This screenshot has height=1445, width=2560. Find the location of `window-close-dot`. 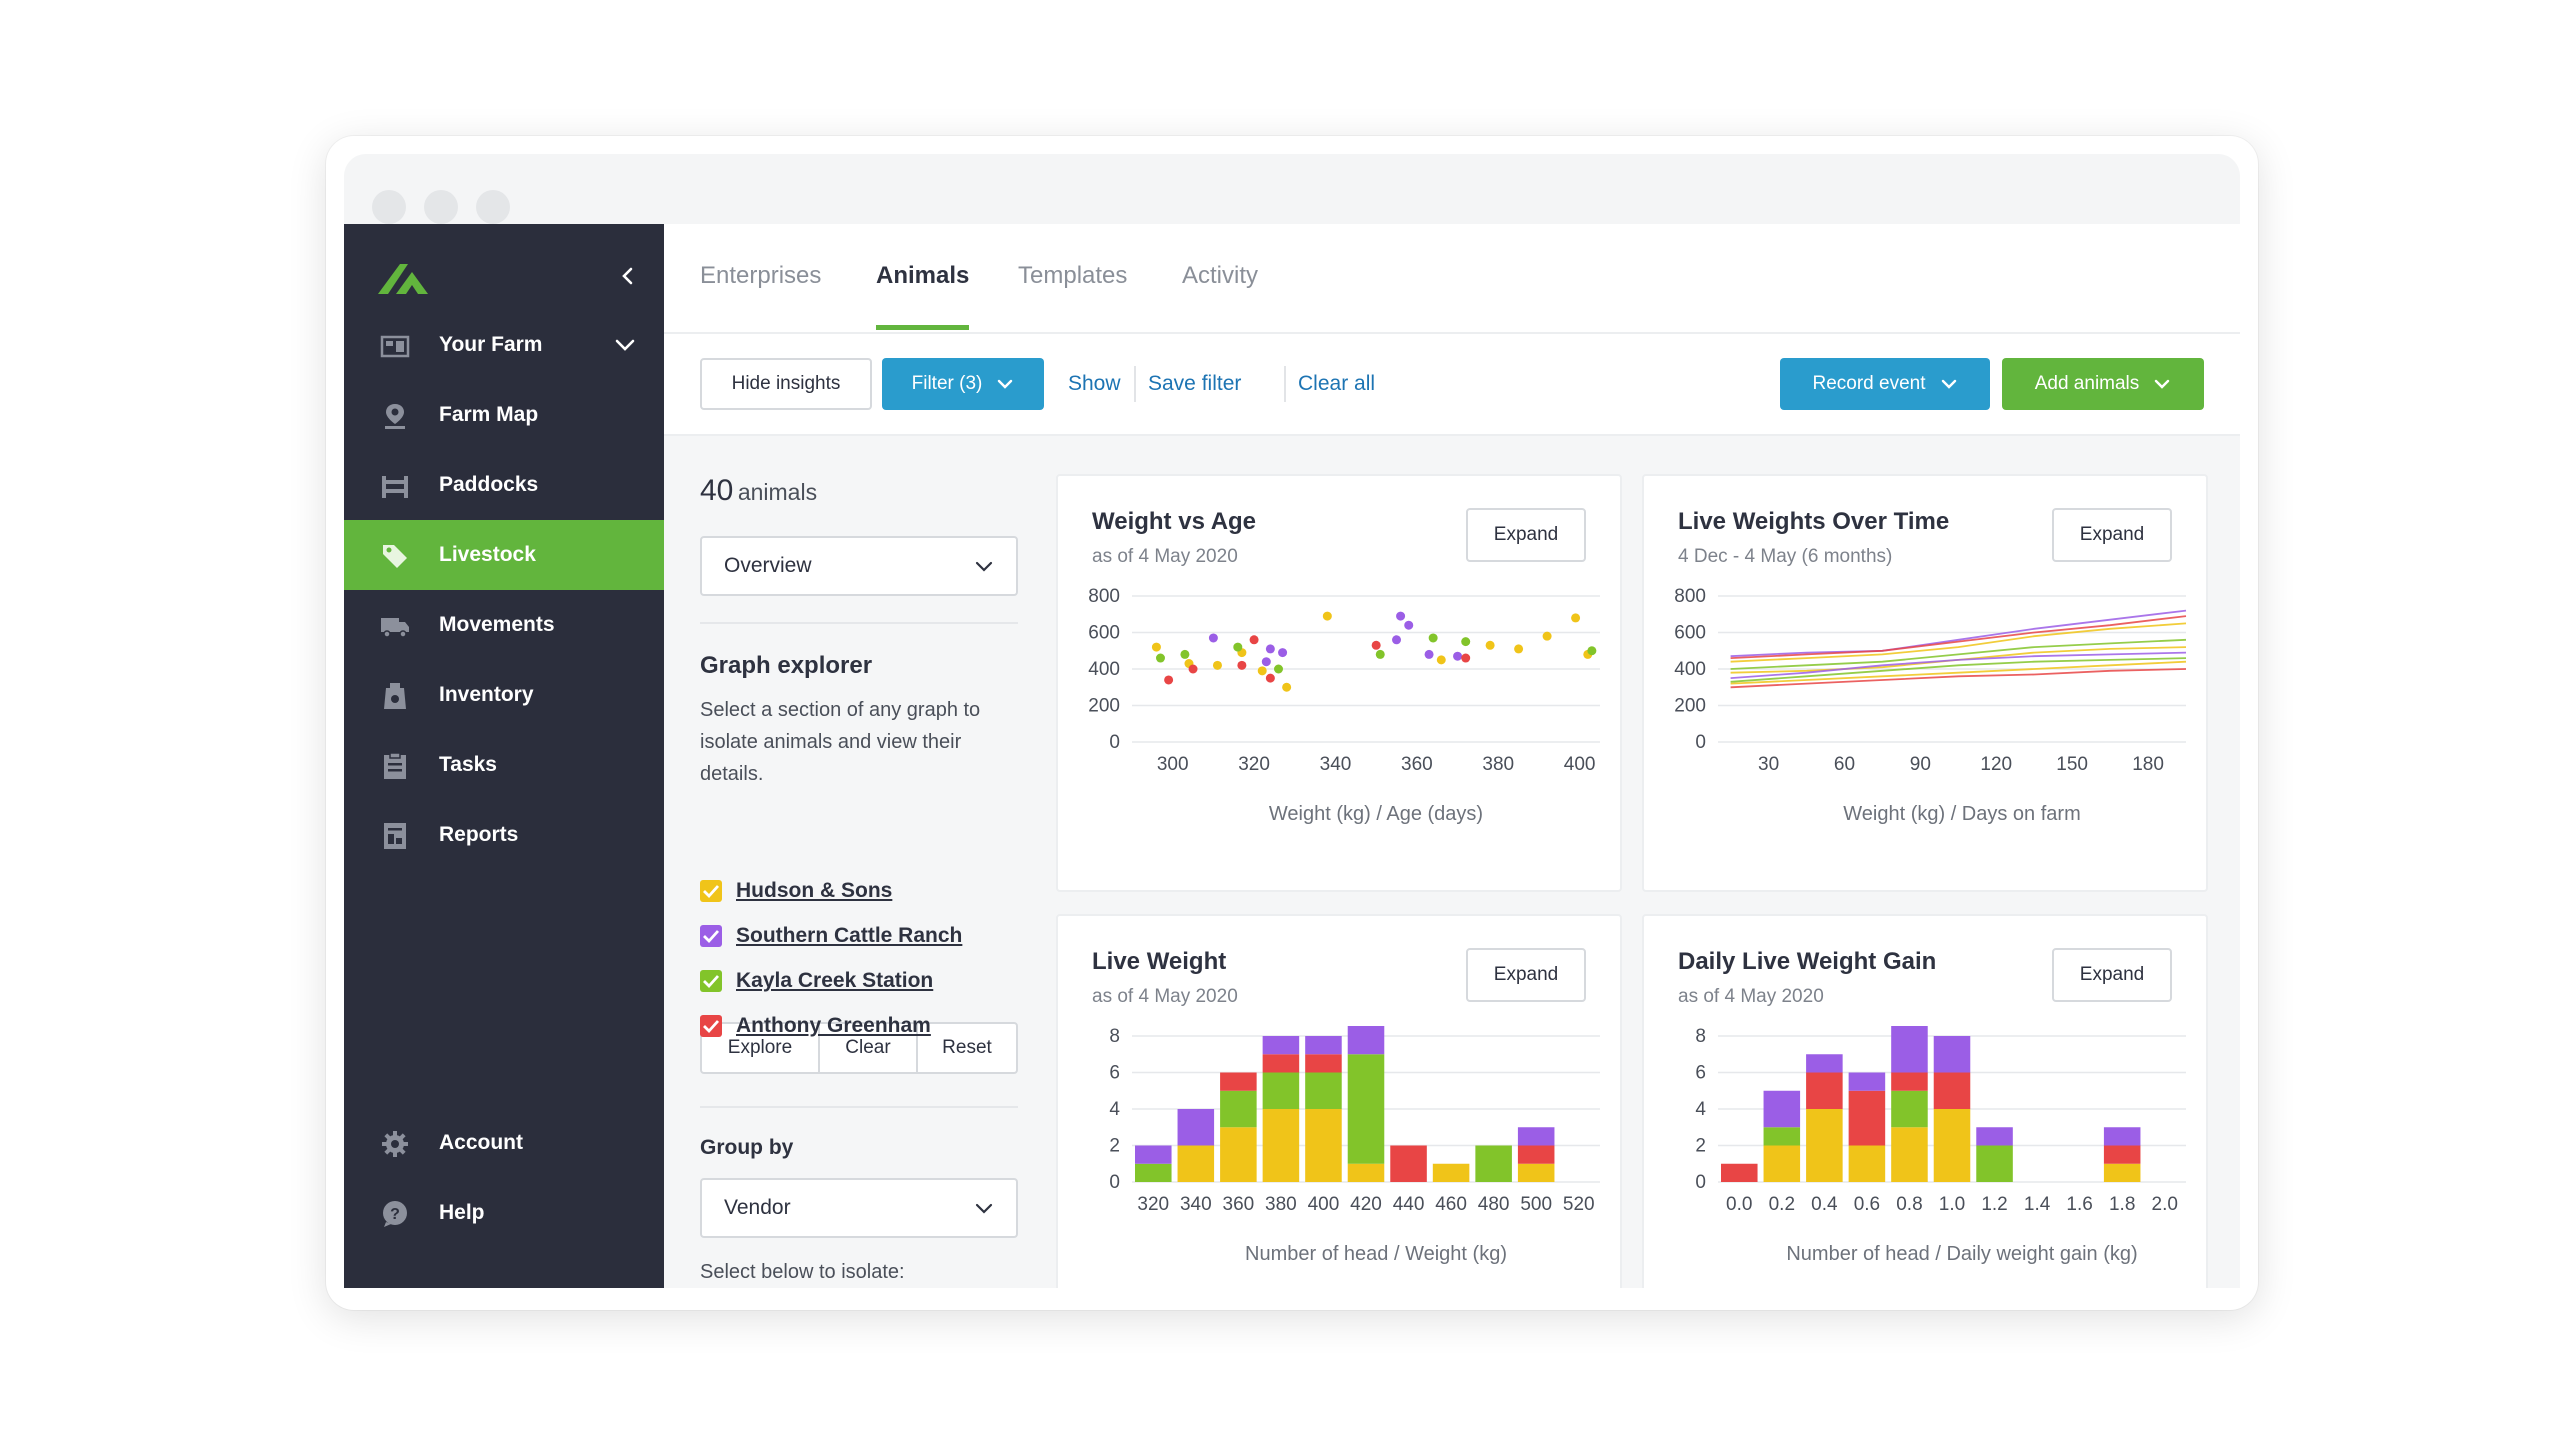

window-close-dot is located at coordinates (389, 207).